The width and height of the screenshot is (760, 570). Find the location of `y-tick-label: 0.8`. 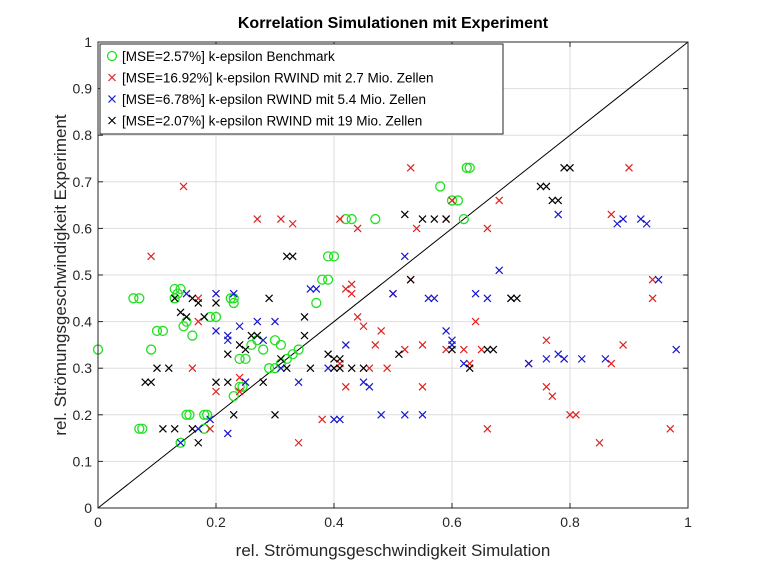

y-tick-label: 0.8 is located at coordinates (83, 135).